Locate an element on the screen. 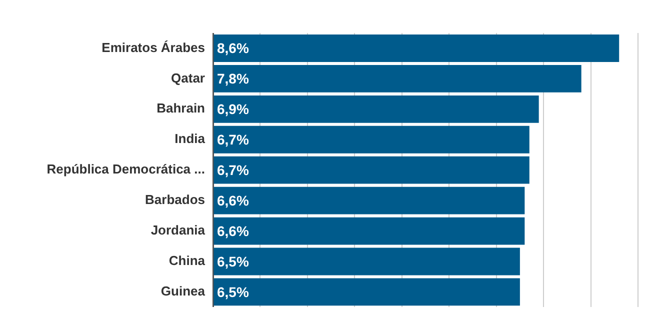 Image resolution: width=648 pixels, height=323 pixels. y-tick-label: Emiratos Árabes is located at coordinates (153, 47).